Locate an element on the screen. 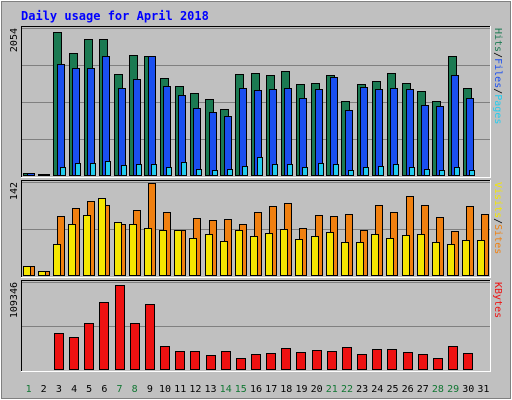  x-label-day-16: 16 is located at coordinates (256, 389).